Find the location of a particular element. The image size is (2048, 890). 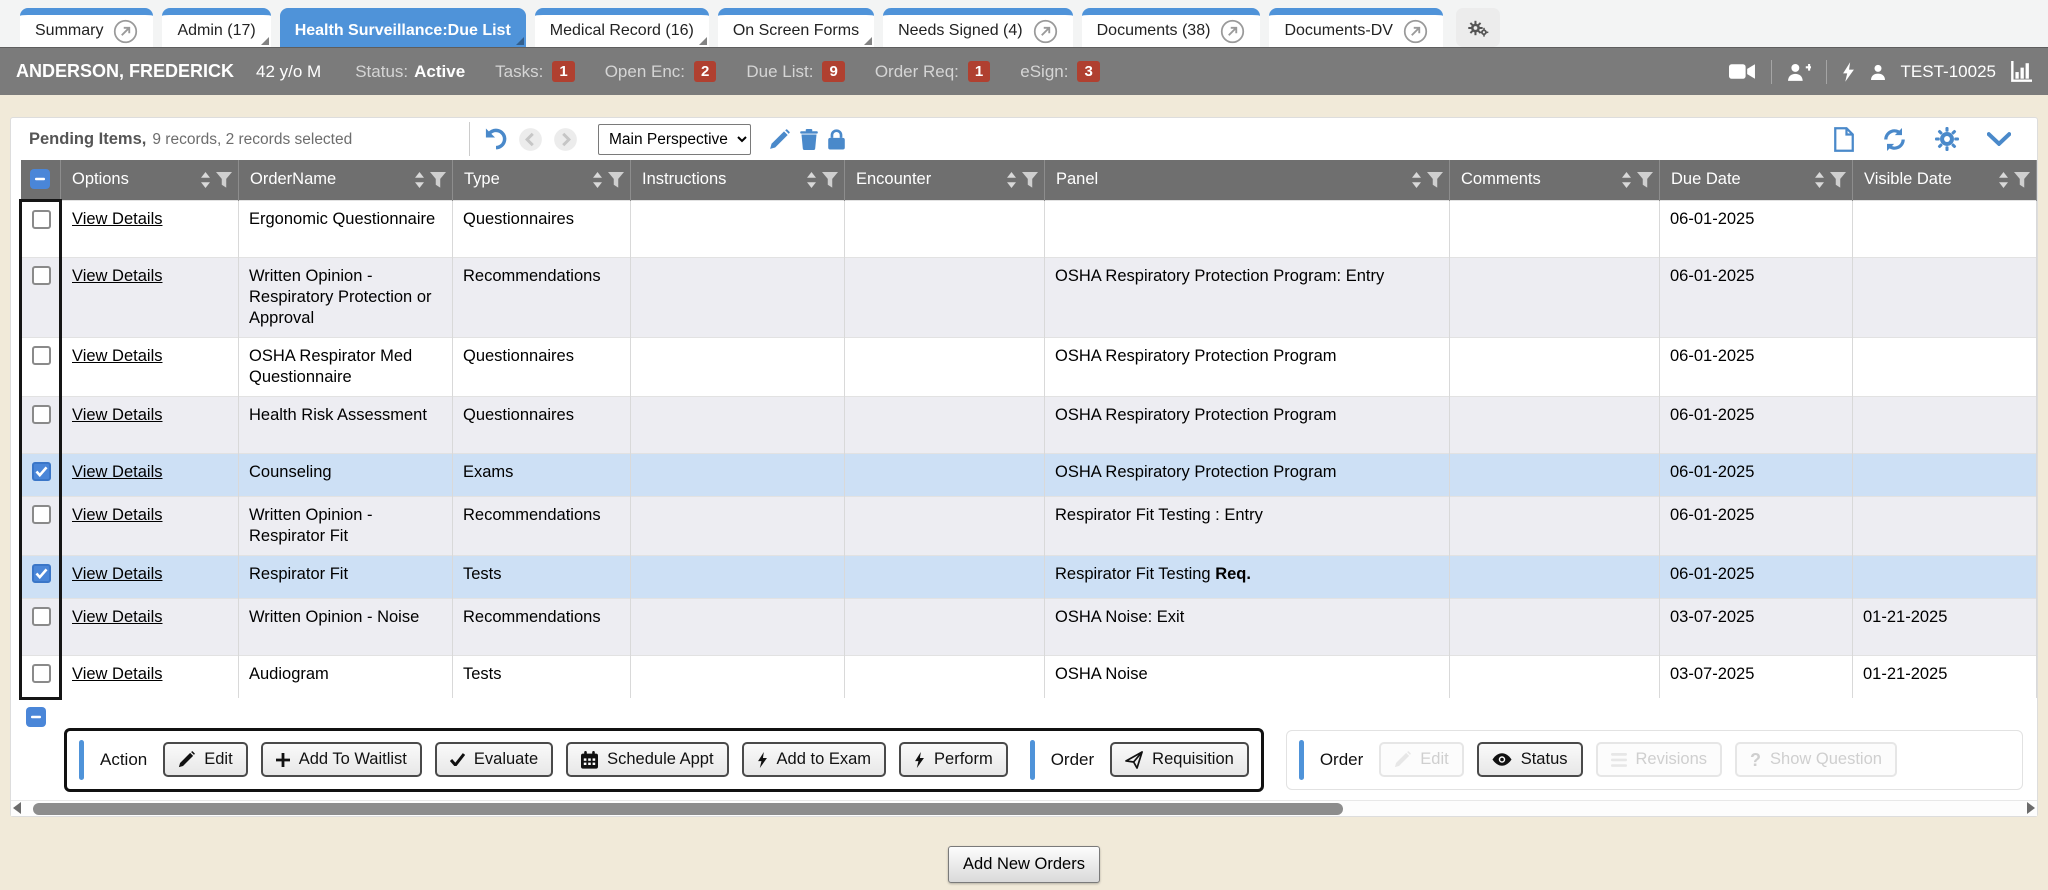

schedule-appt-button: Schedule Appt is located at coordinates (647, 760).